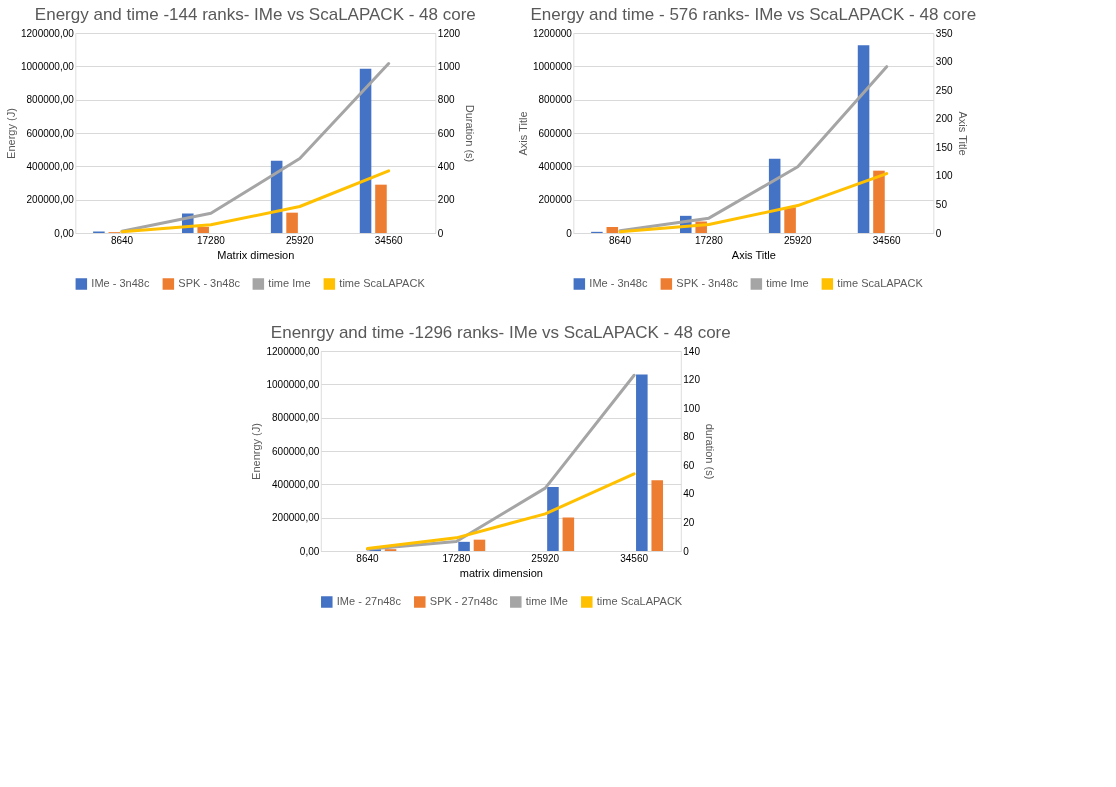 This screenshot has width=1116, height=787. I want to click on y-tick-label: 800000, so click(555, 100).